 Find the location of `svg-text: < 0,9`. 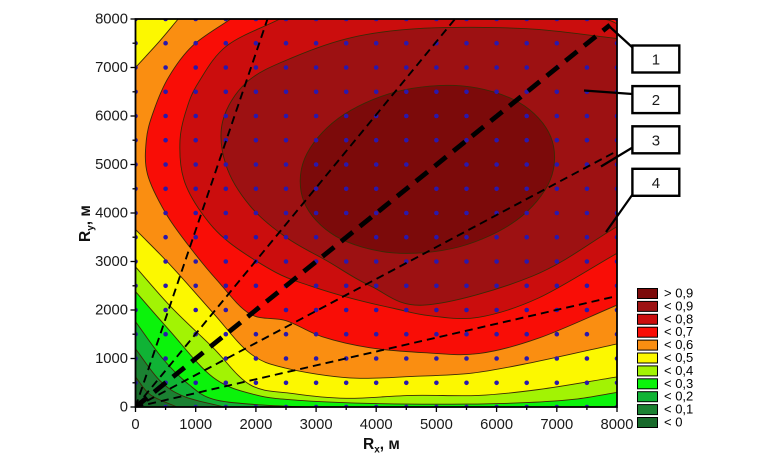

svg-text: < 0,9 is located at coordinates (678, 305).